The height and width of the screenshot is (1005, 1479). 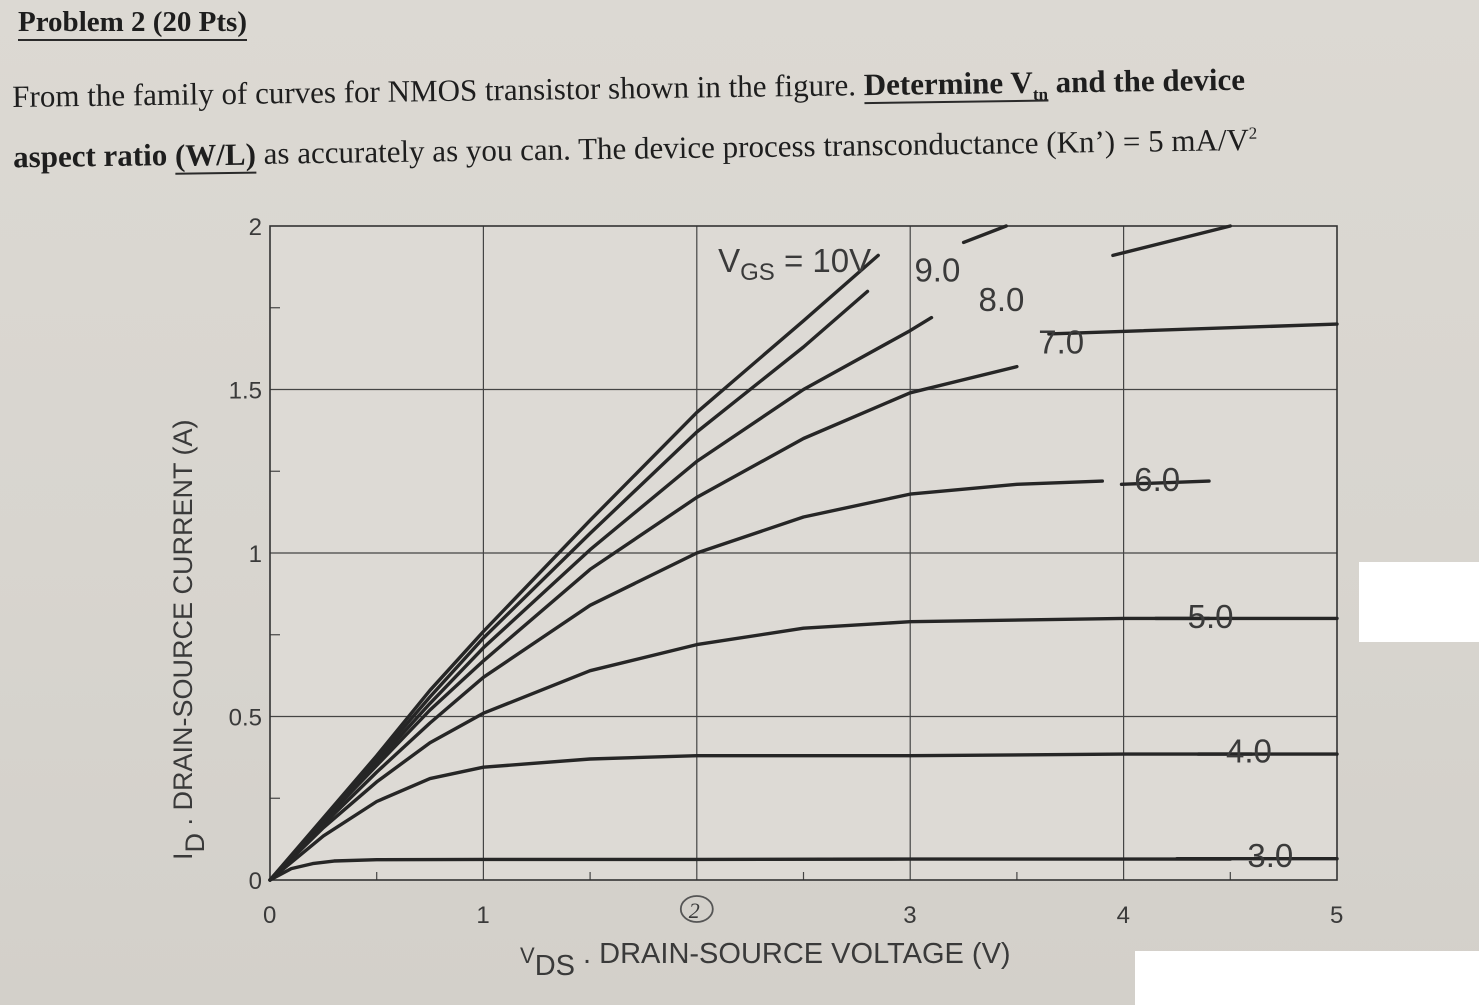 I want to click on curve-label: 5.0, so click(x=1211, y=616).